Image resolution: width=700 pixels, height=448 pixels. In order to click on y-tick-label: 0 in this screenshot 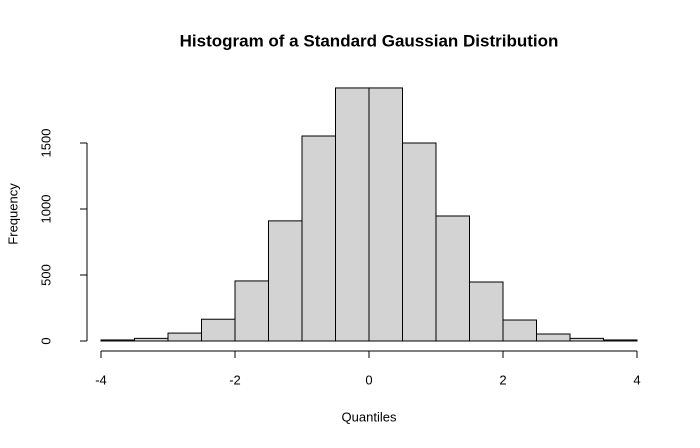, I will do `click(45, 340)`.